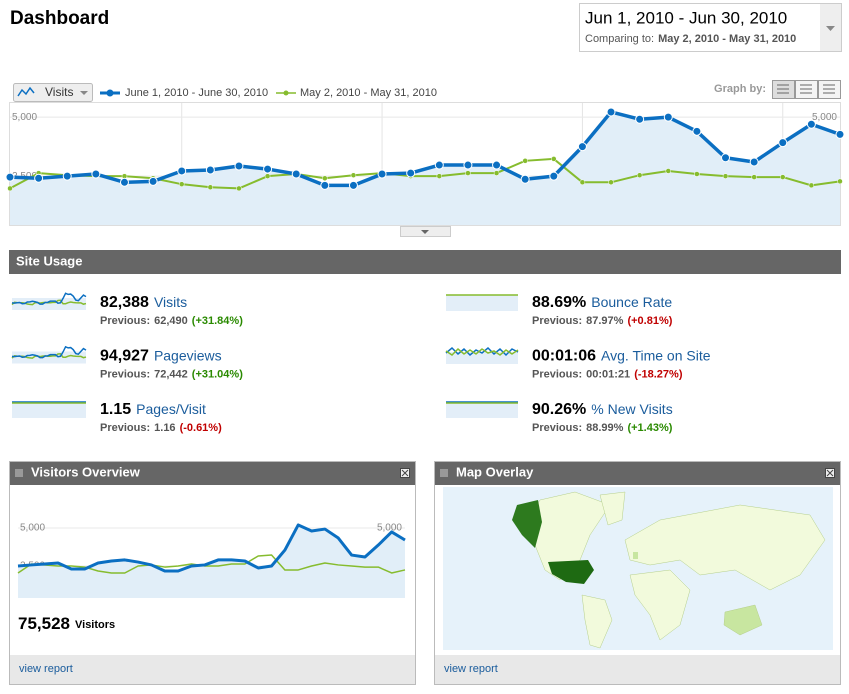 The image size is (849, 694). What do you see at coordinates (637, 473) in the screenshot?
I see `map-header` at bounding box center [637, 473].